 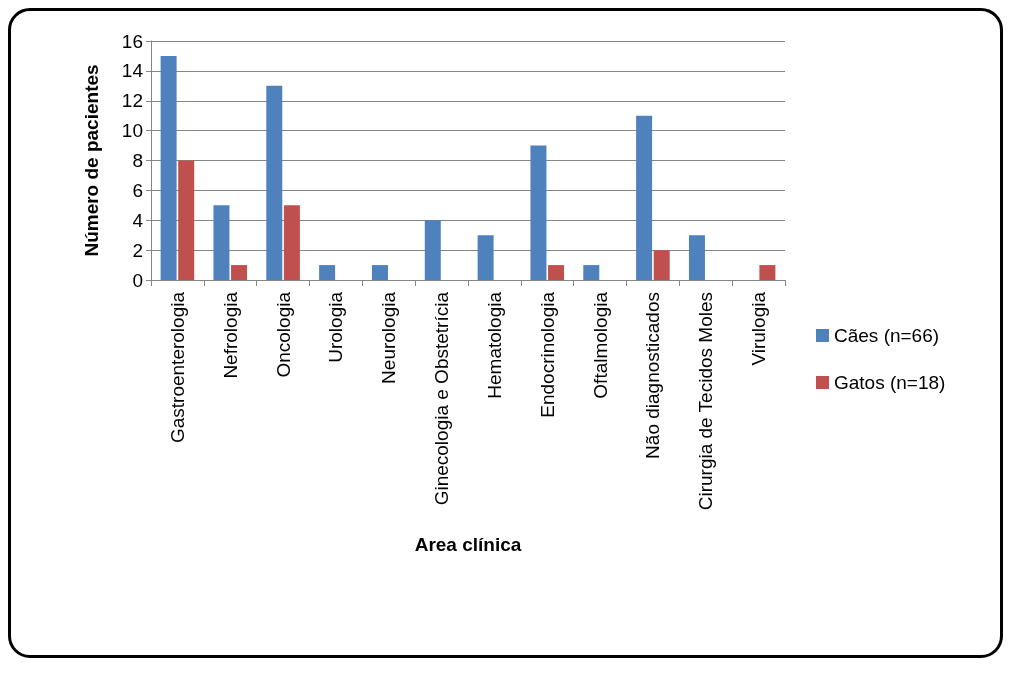 What do you see at coordinates (137, 280) in the screenshot?
I see `y-tick-label: 0` at bounding box center [137, 280].